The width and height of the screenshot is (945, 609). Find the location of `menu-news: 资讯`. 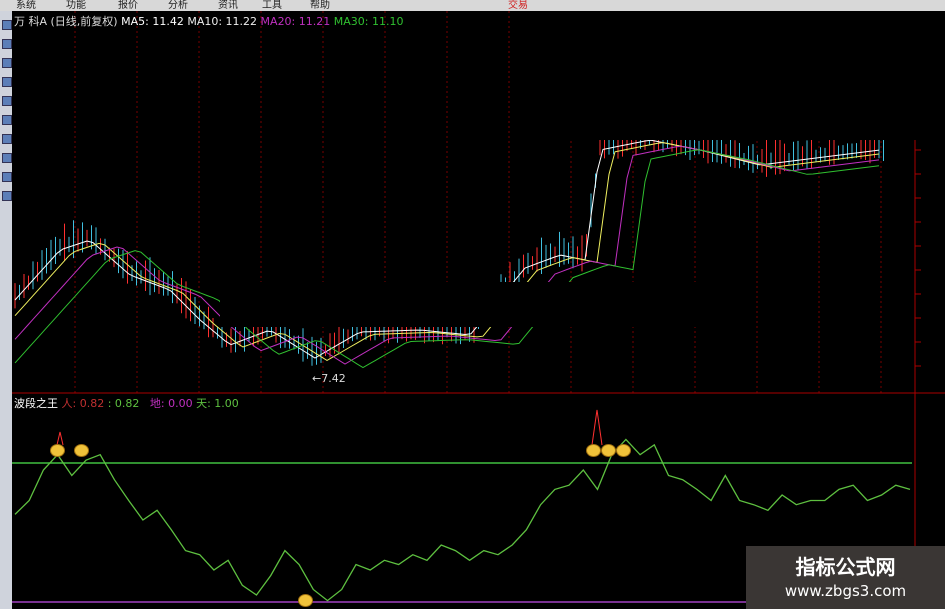

menu-news: 资讯 is located at coordinates (228, 5).